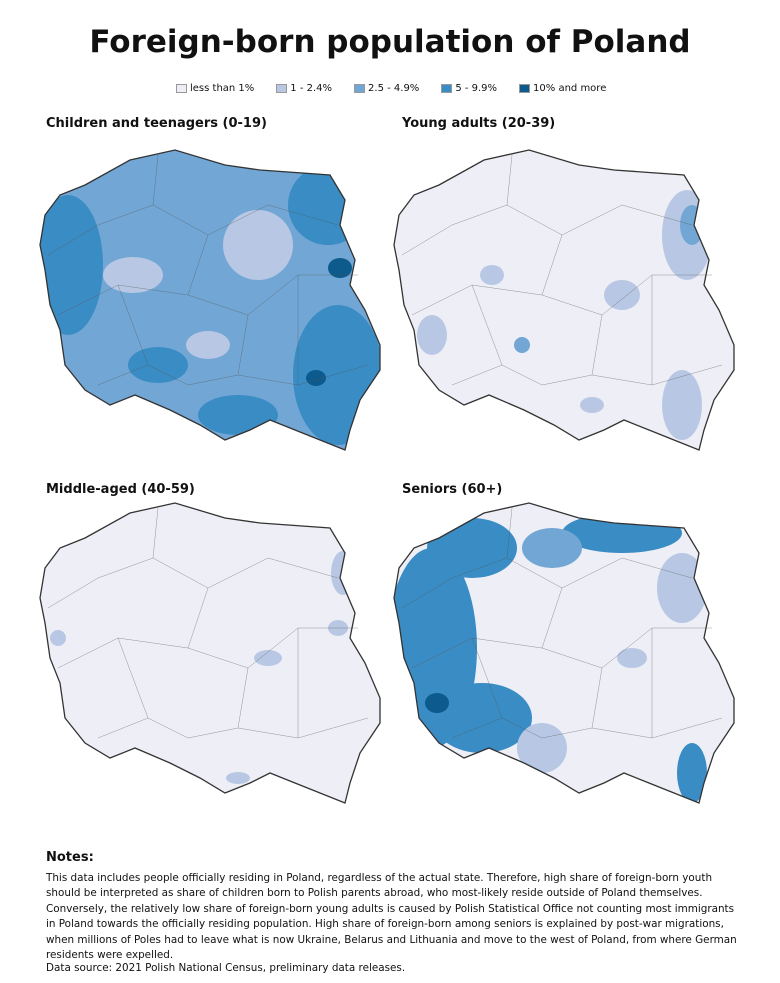 The height and width of the screenshot is (983, 780). I want to click on legend-item: 2.5 - 4.9%, so click(386, 88).